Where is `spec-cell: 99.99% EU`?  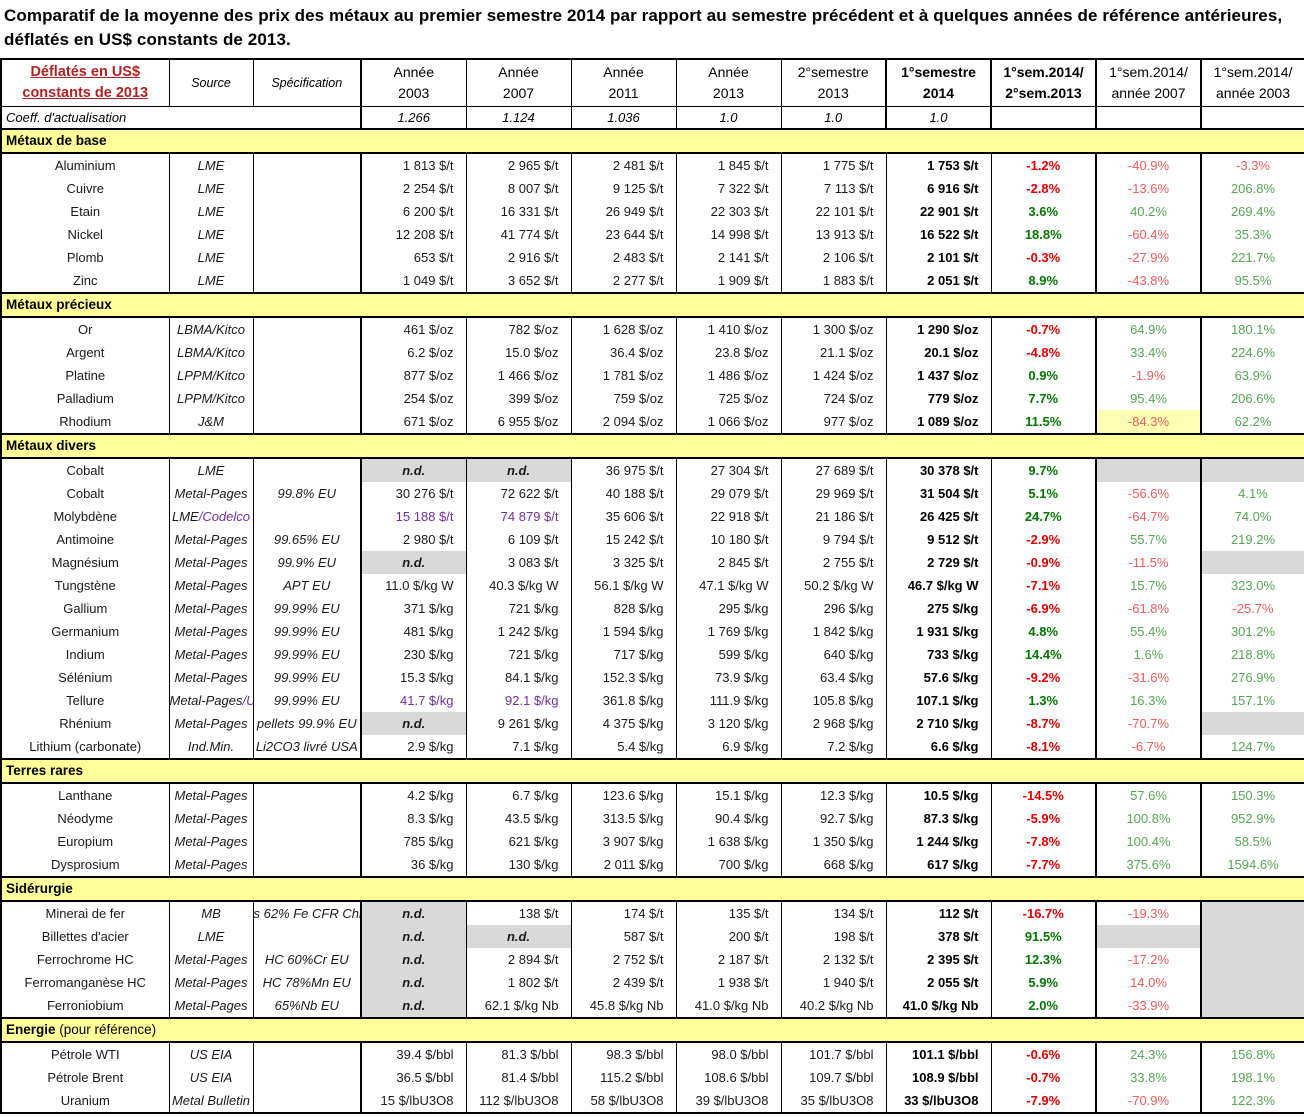 spec-cell: 99.99% EU is located at coordinates (307, 608).